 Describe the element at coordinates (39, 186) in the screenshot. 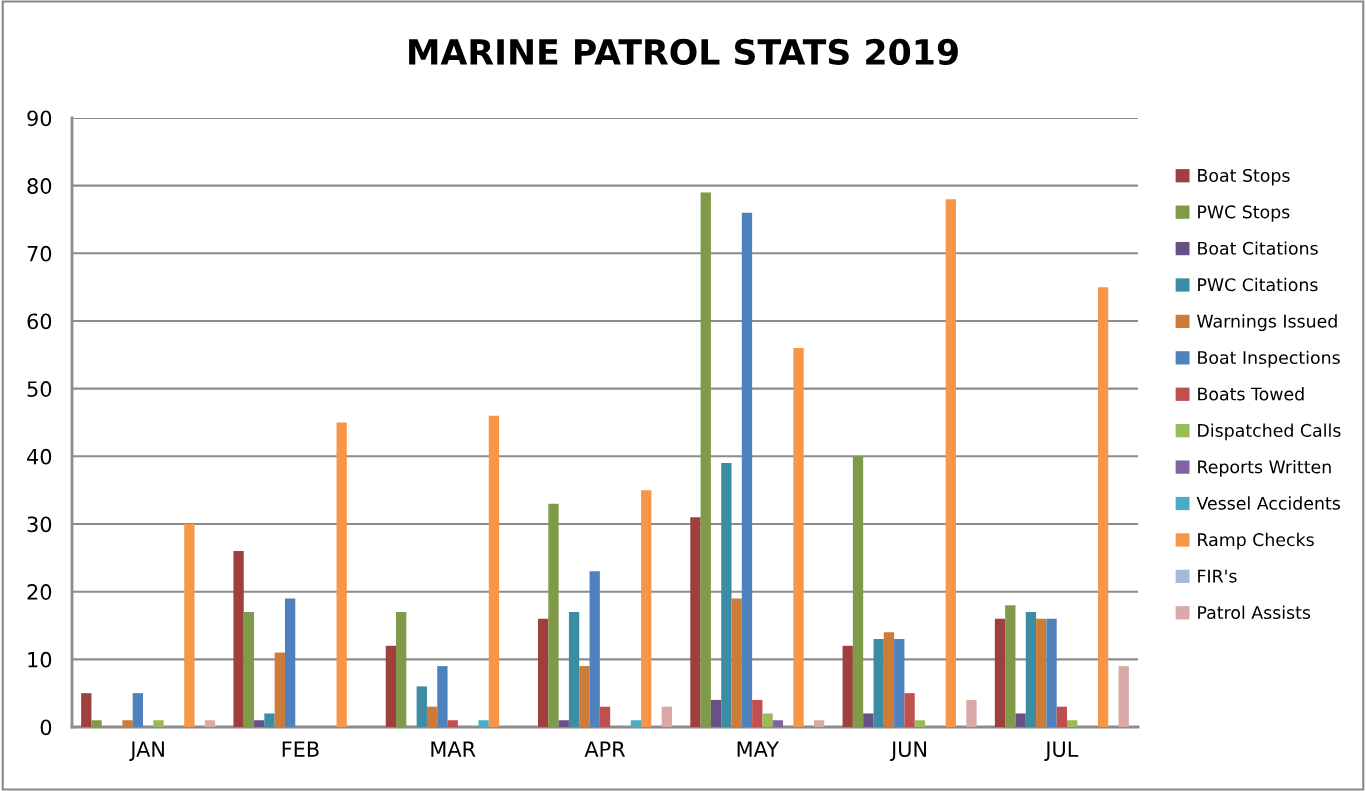

I see `y-tick-label: 80` at that location.